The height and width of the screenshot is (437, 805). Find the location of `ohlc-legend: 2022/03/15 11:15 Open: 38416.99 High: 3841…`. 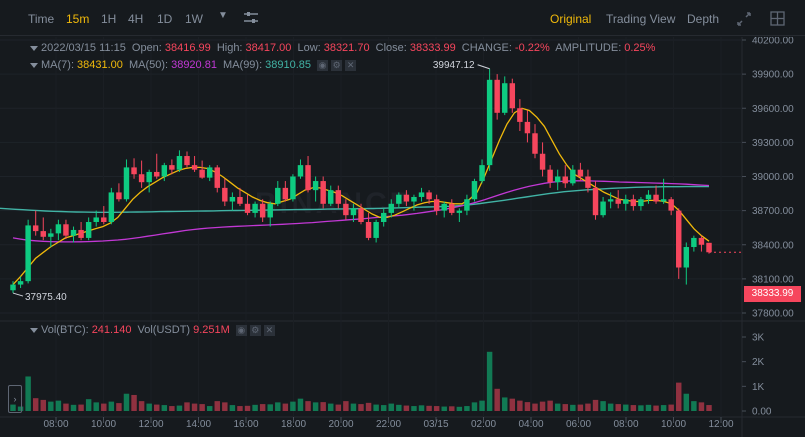

ohlc-legend: 2022/03/15 11:15 Open: 38416.99 High: 3841… is located at coordinates (344, 48).